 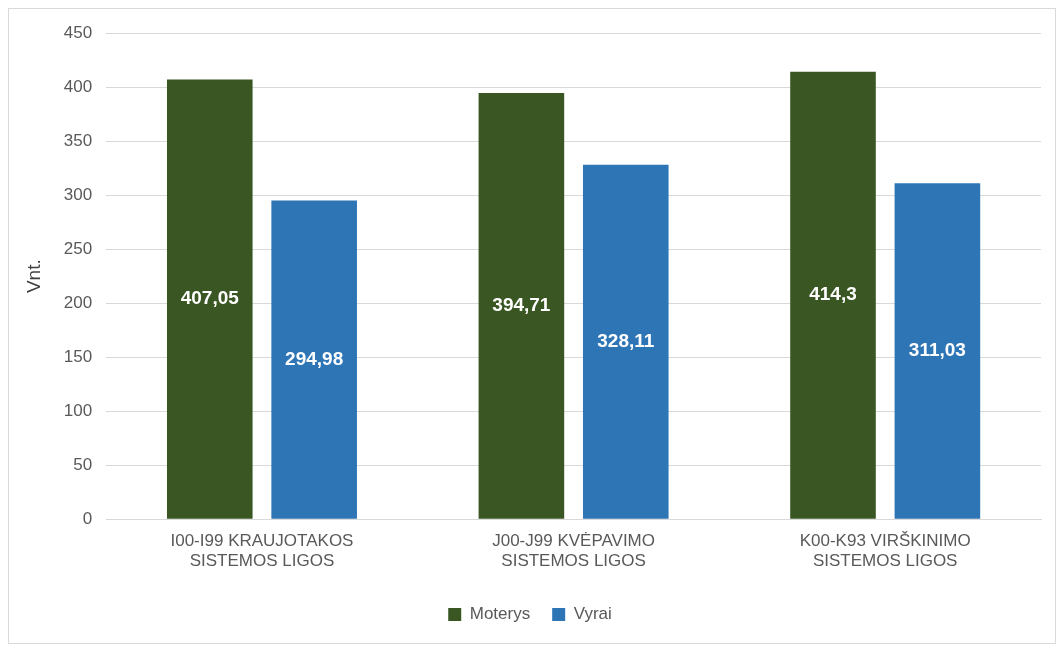 What do you see at coordinates (78, 140) in the screenshot?
I see `y-tick-label: 350` at bounding box center [78, 140].